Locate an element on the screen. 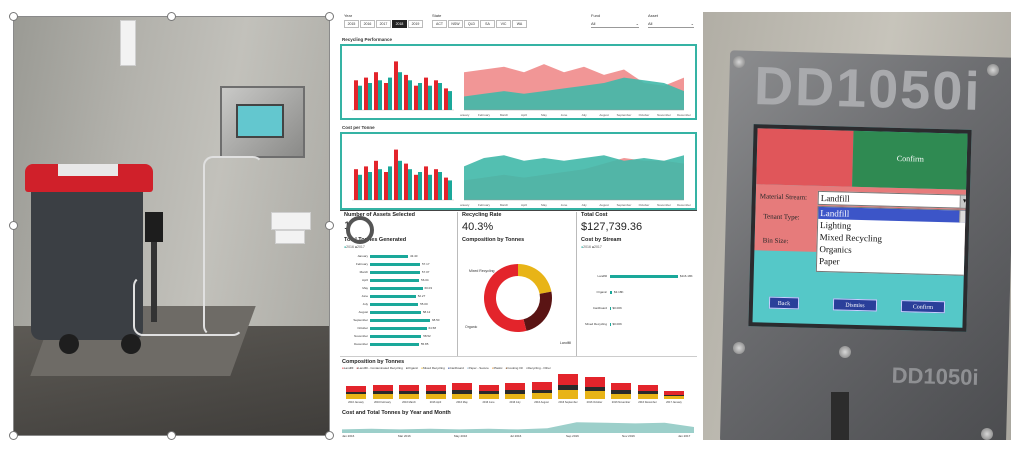 This screenshot has height=451, width=1024. fund-dropdown: All ⌄ is located at coordinates (615, 24).